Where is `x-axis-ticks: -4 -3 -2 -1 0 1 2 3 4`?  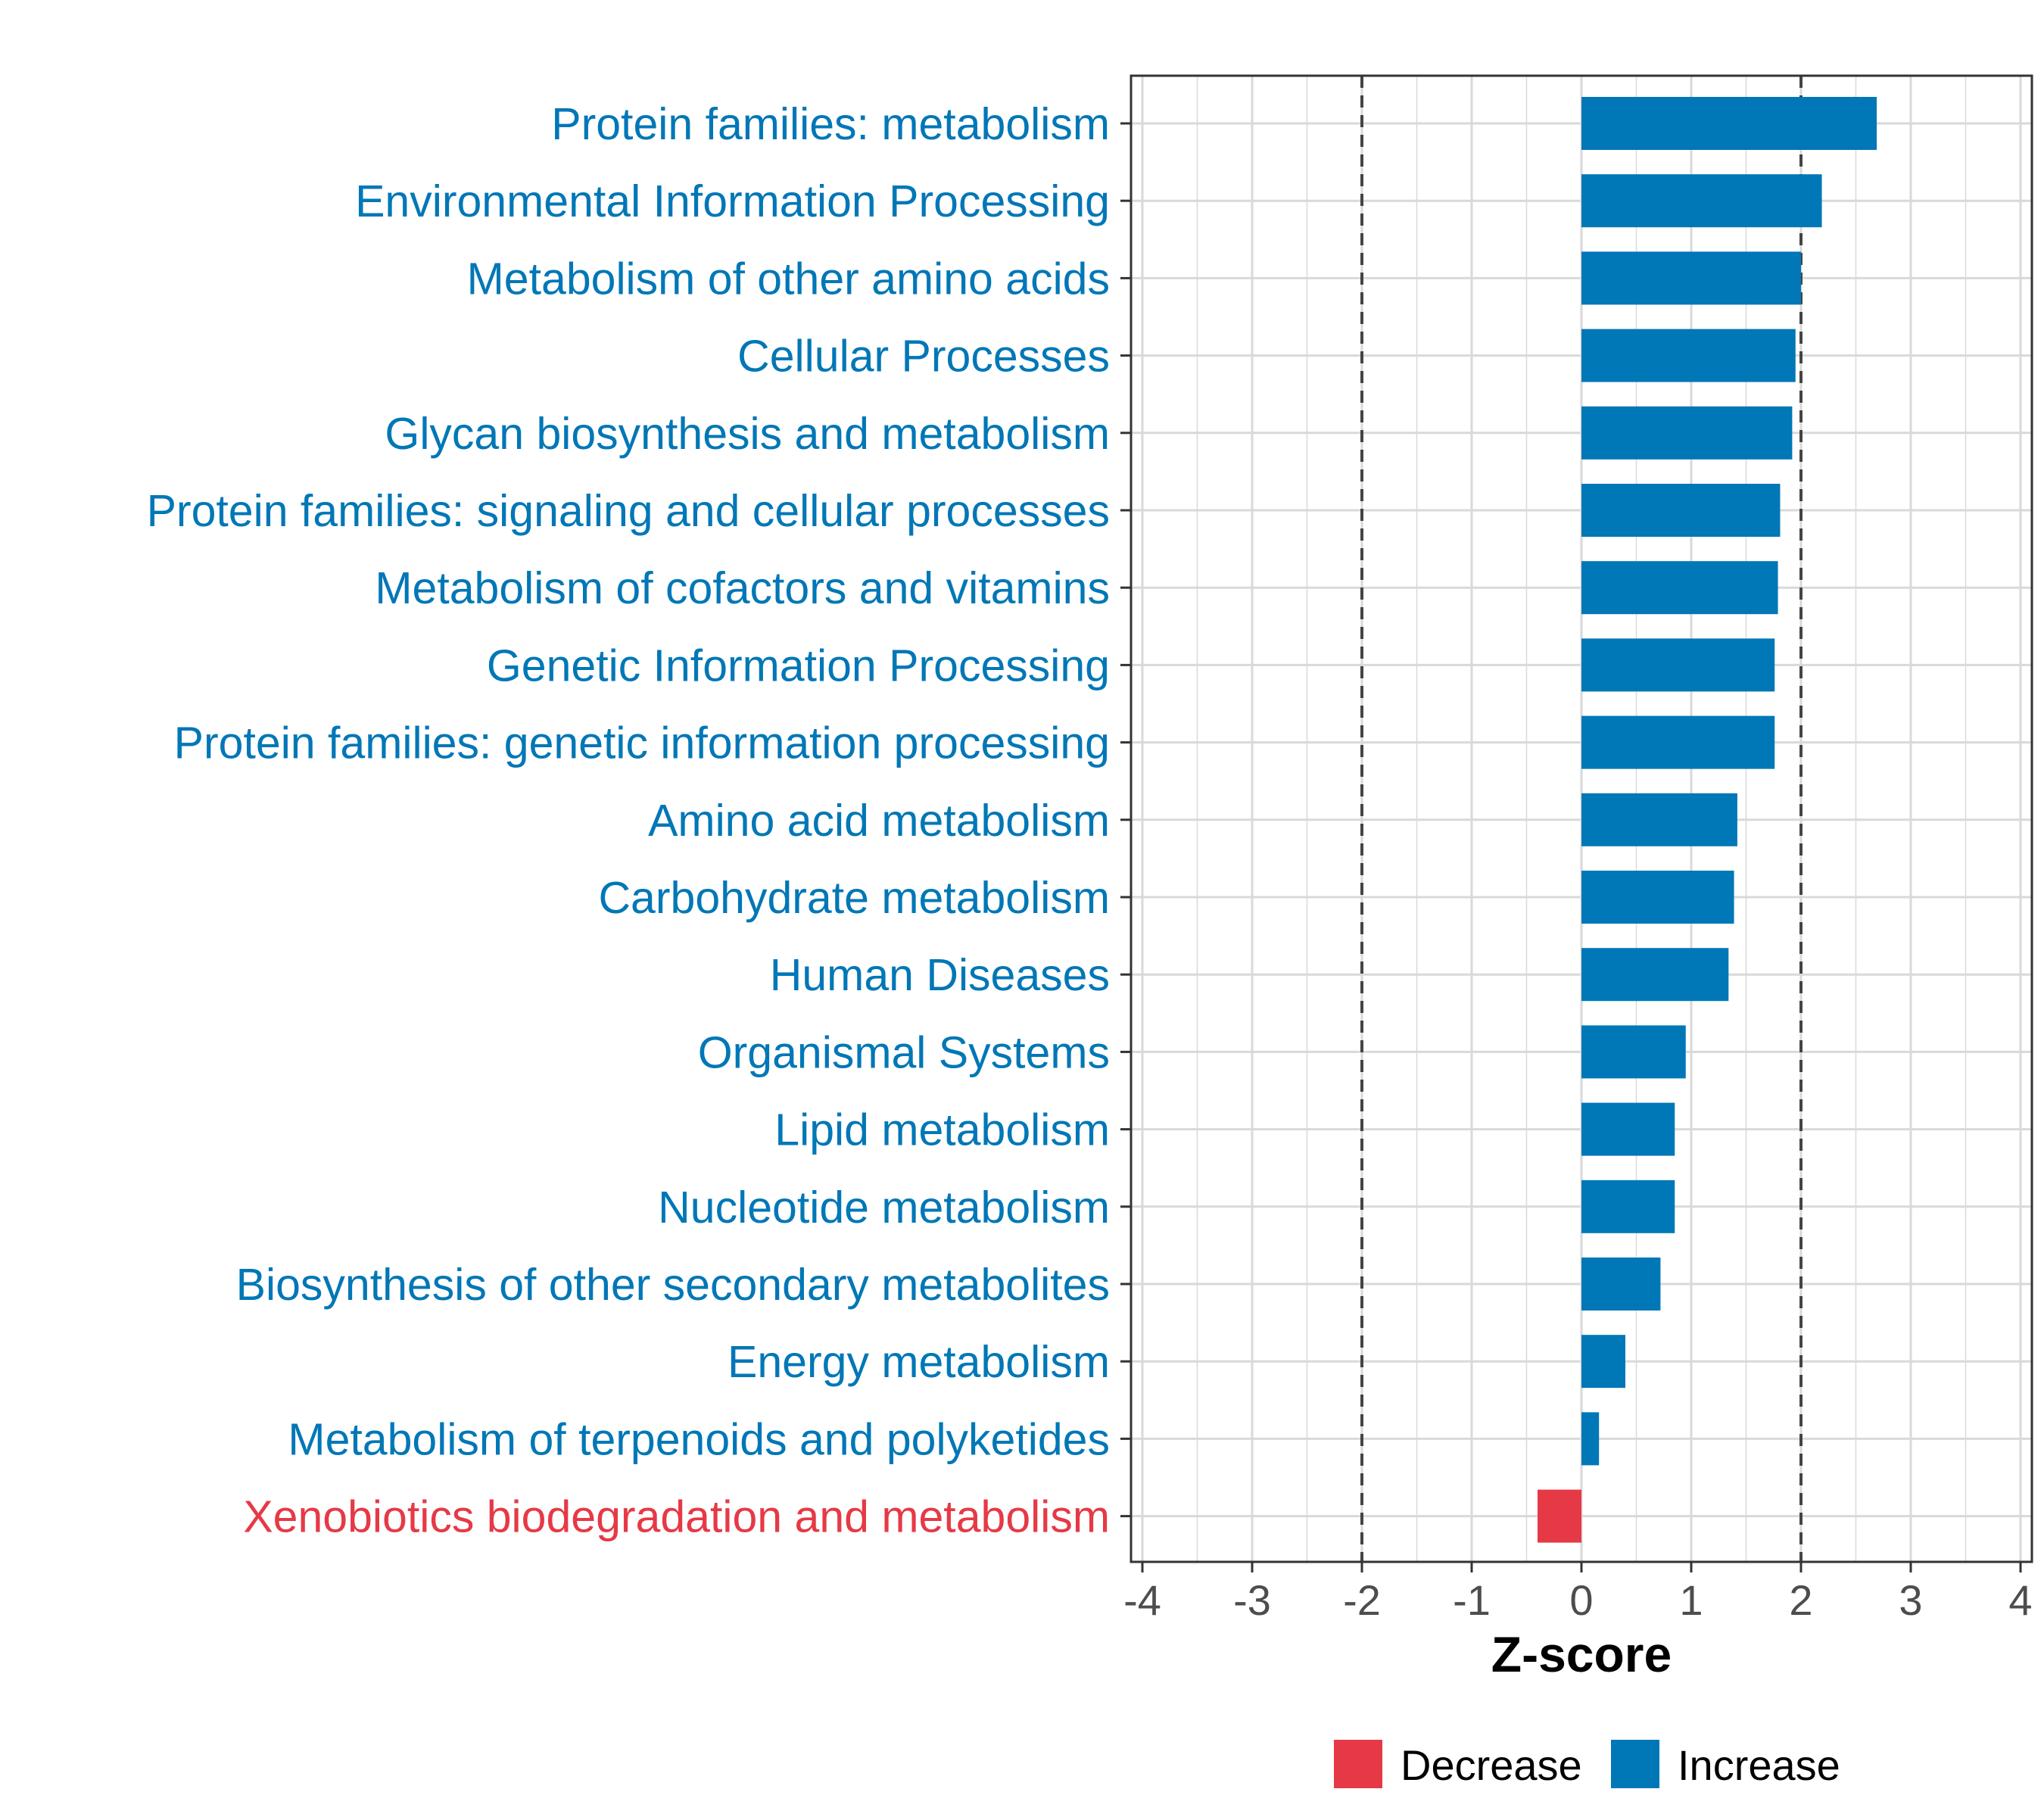 x-axis-ticks: -4 -3 -2 -1 0 1 2 3 4 is located at coordinates (1578, 1593).